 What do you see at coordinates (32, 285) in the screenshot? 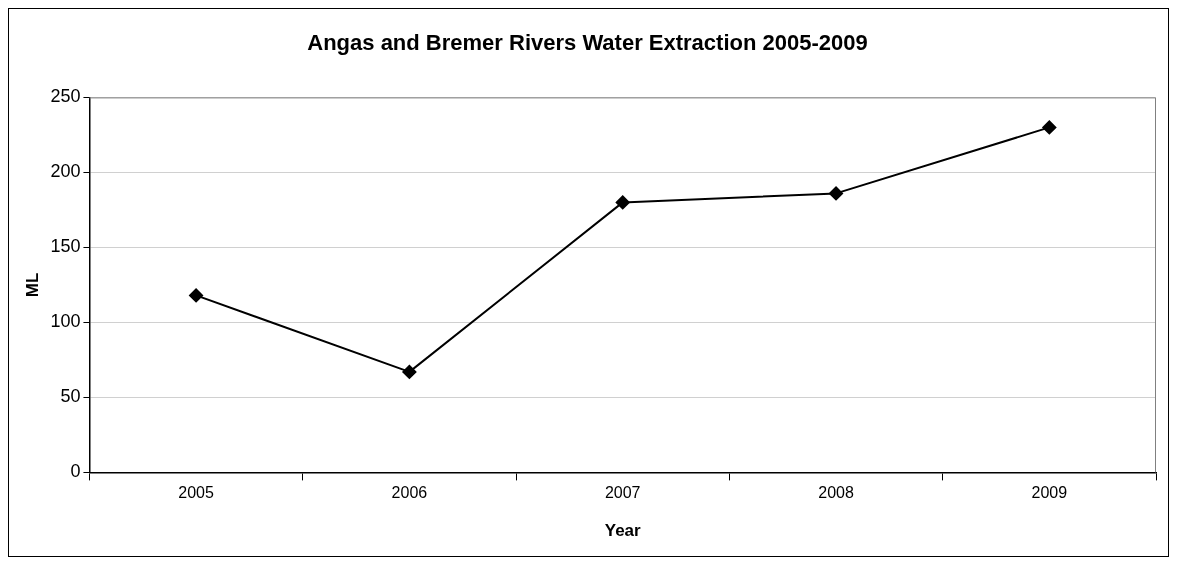
I see `y-axis-title: ML` at bounding box center [32, 285].